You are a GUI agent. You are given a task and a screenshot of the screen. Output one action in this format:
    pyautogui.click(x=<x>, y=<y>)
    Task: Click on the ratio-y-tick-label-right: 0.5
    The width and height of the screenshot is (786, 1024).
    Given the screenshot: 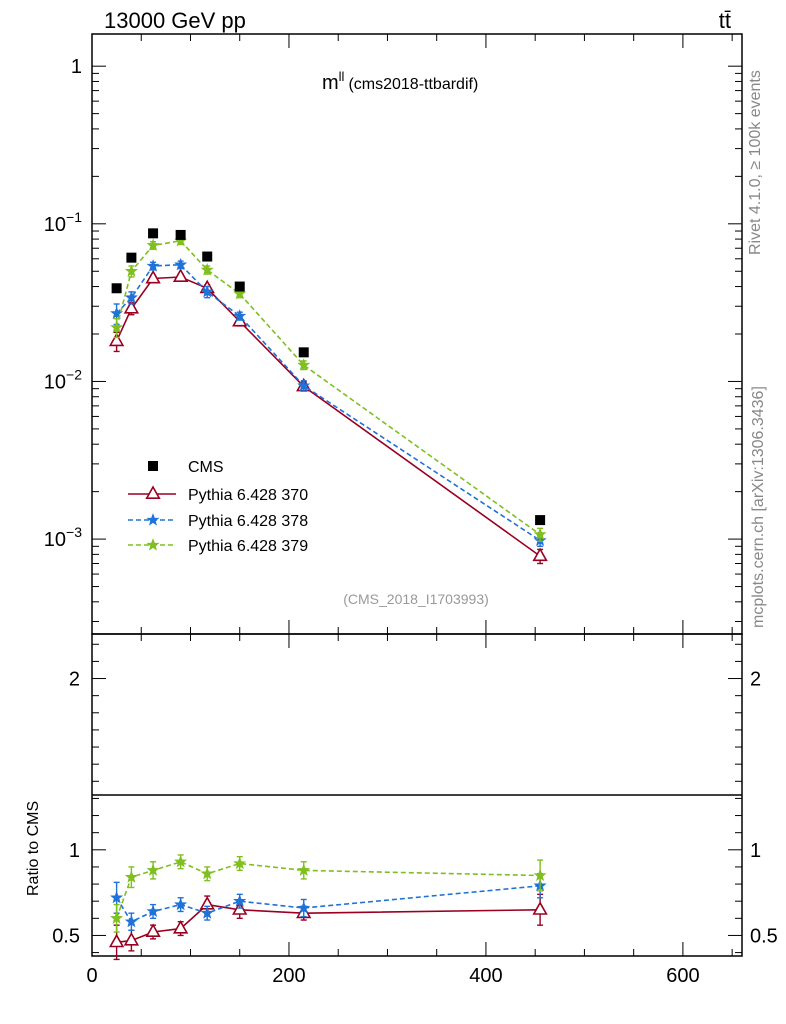 What is the action you would take?
    pyautogui.click(x=764, y=936)
    